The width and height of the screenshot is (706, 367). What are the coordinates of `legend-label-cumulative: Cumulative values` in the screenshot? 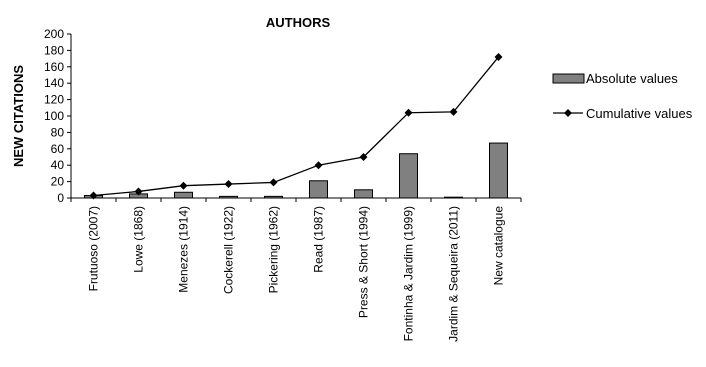 It's located at (639, 113).